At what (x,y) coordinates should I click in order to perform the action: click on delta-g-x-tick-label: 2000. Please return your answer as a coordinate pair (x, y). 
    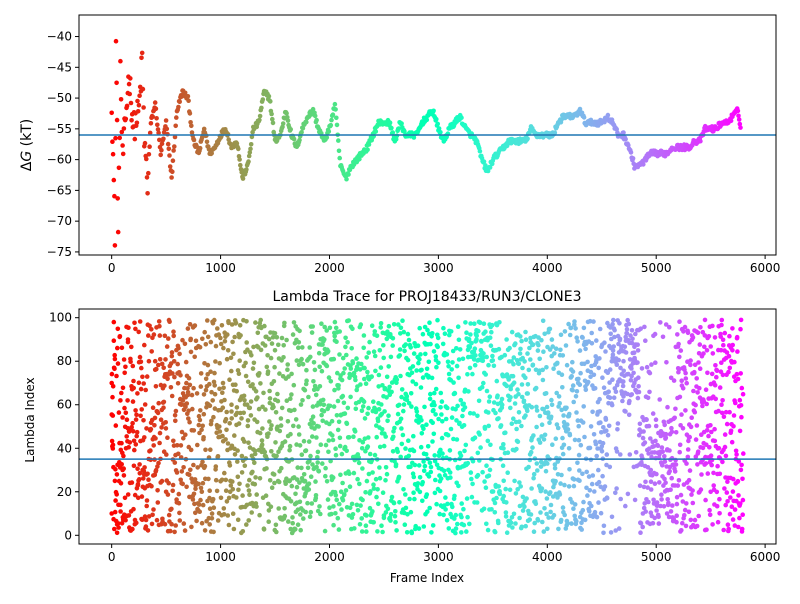
    Looking at the image, I should click on (329, 268).